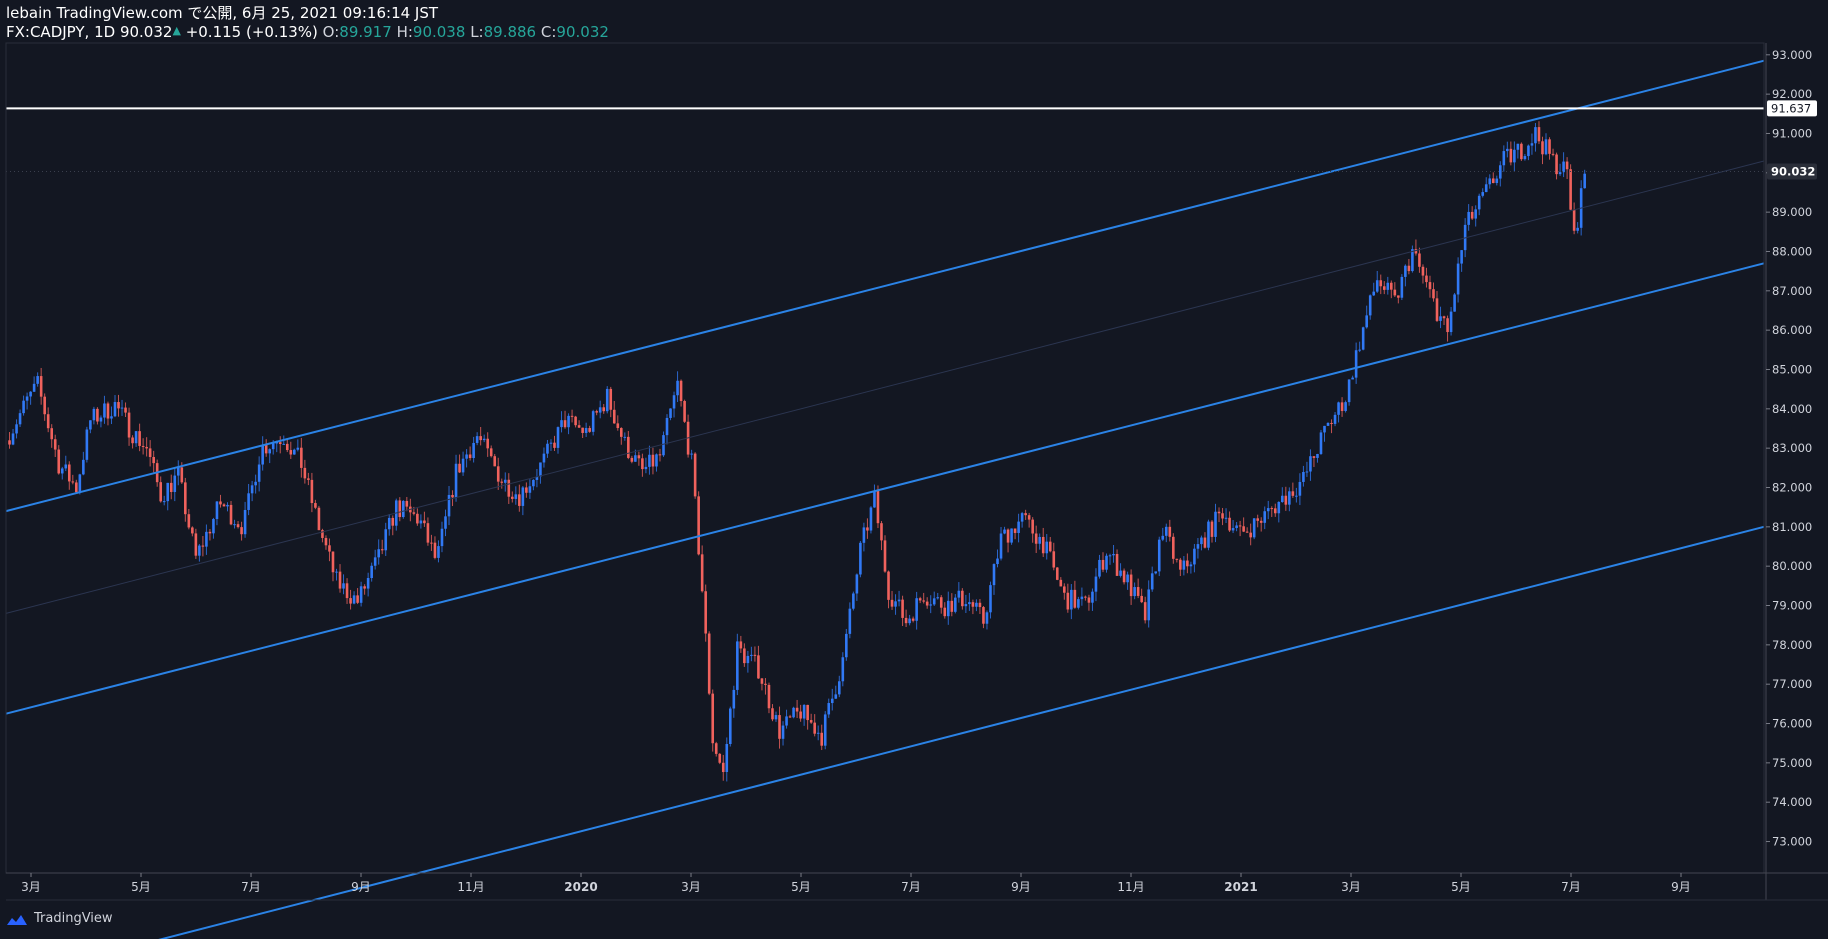 The image size is (1828, 939). I want to click on y-tick-label: 73.000, so click(1792, 842).